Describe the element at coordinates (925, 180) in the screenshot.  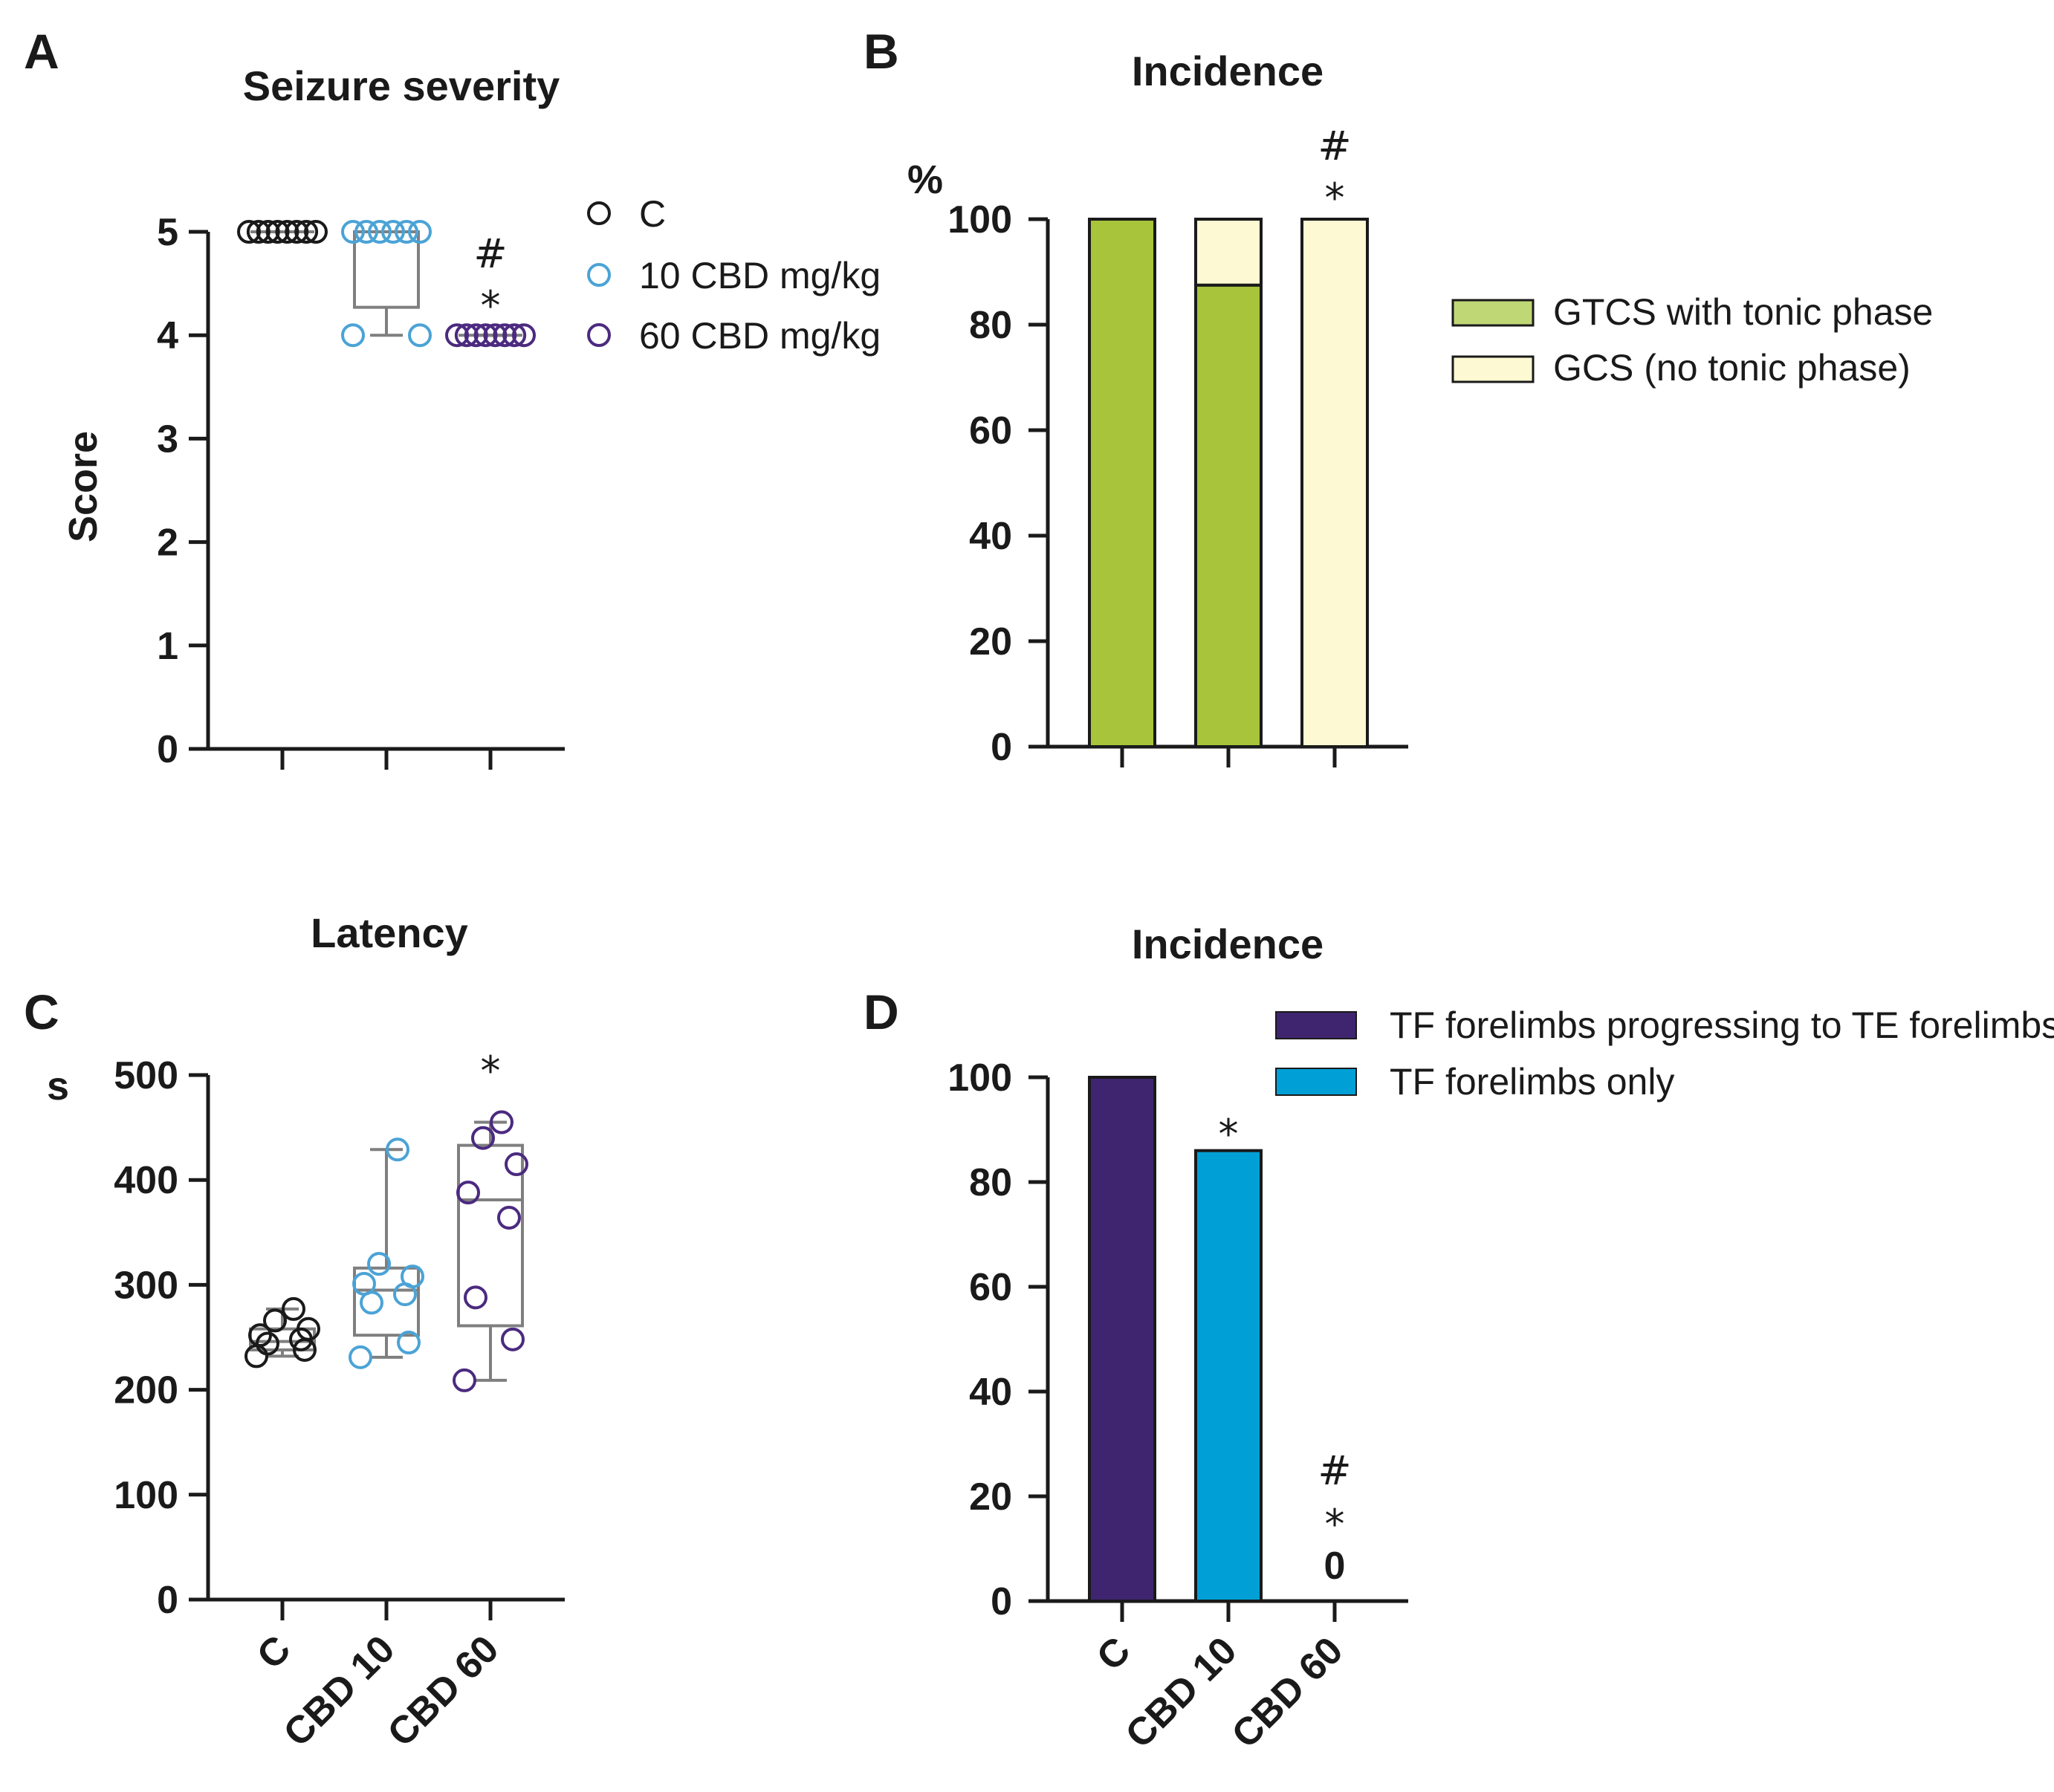
I see `panel-b-ylabel: %` at that location.